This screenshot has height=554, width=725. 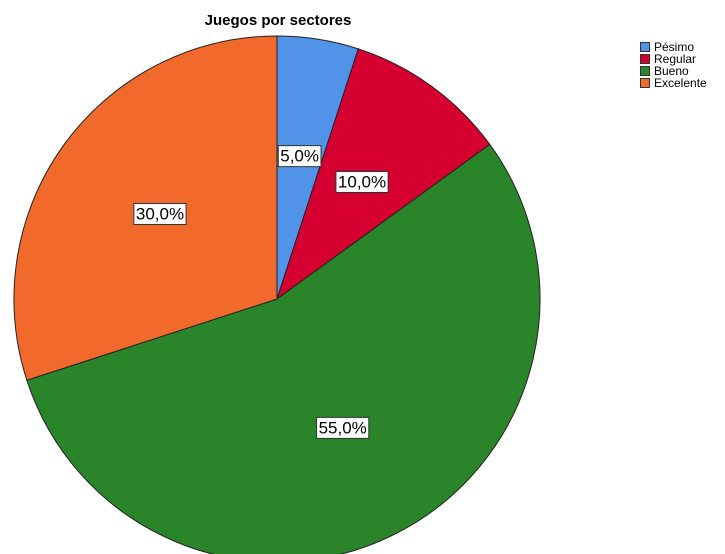 I want to click on data-label-pesimo: 5,0%, so click(x=299, y=156).